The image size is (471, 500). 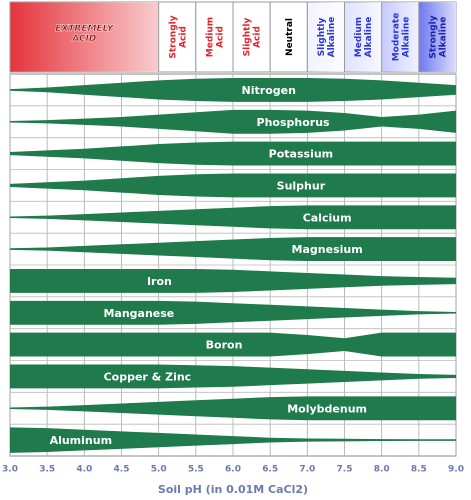 What do you see at coordinates (81, 440) in the screenshot?
I see `band-label: Aluminum` at bounding box center [81, 440].